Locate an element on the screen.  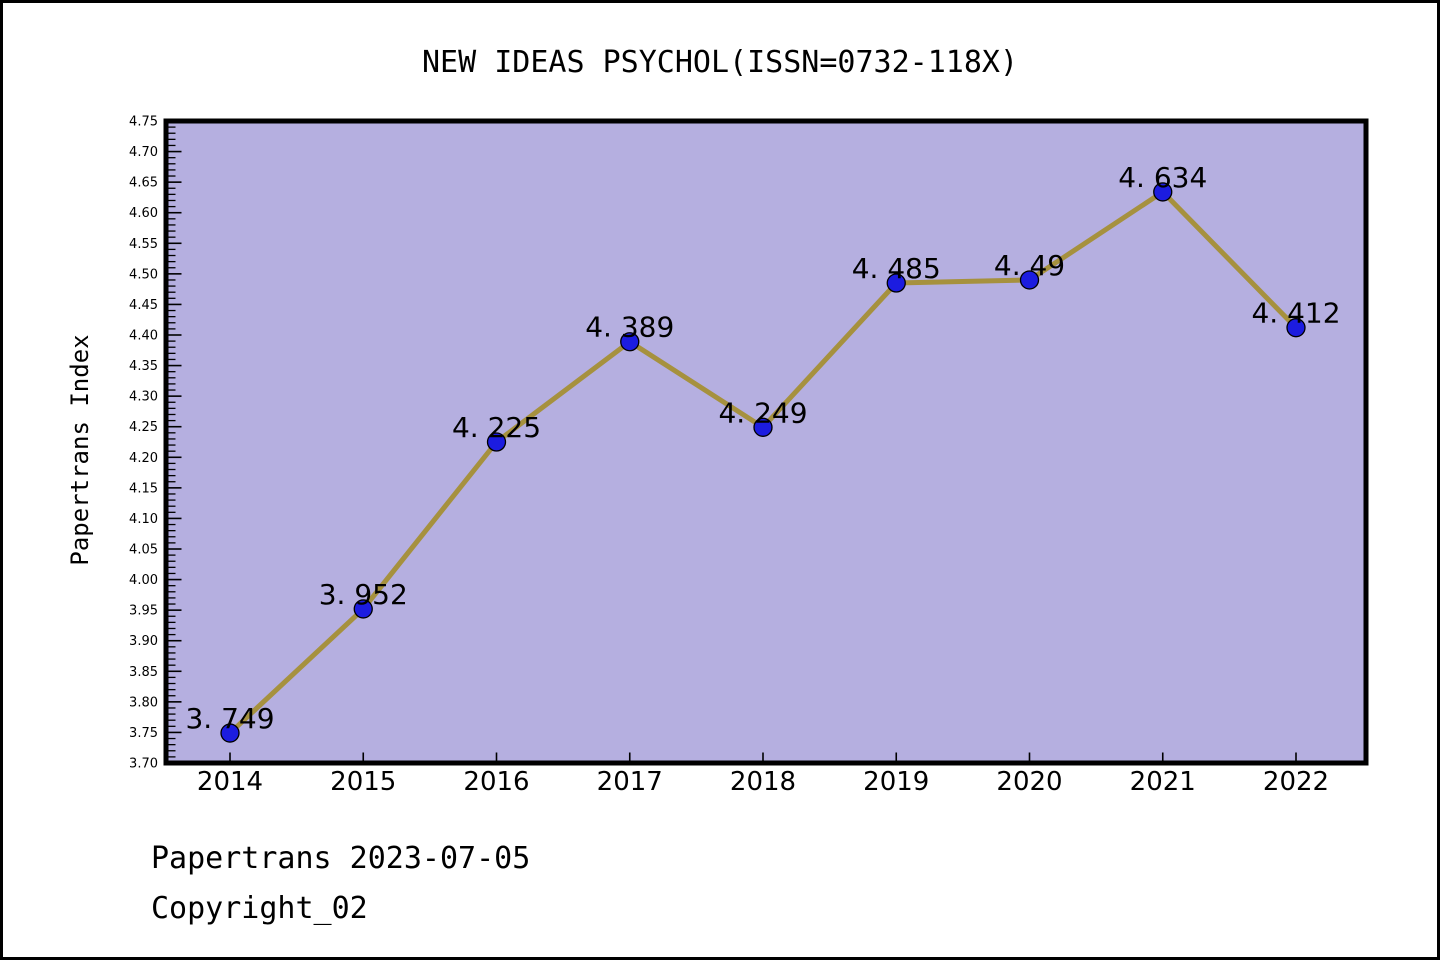
y-tick-label: 4.50 is located at coordinates (143, 274).